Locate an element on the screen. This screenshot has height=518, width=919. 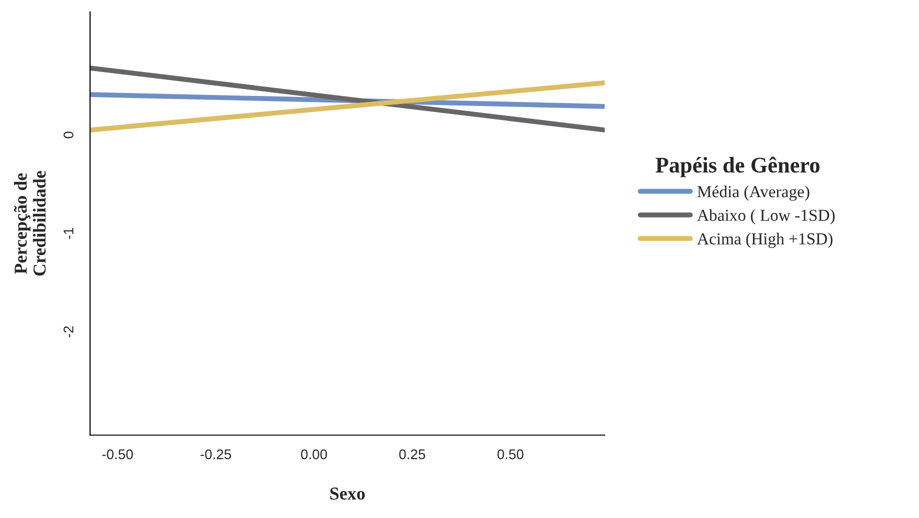
y-axis-title: Percepção de Credibilidade is located at coordinates (30, 223).